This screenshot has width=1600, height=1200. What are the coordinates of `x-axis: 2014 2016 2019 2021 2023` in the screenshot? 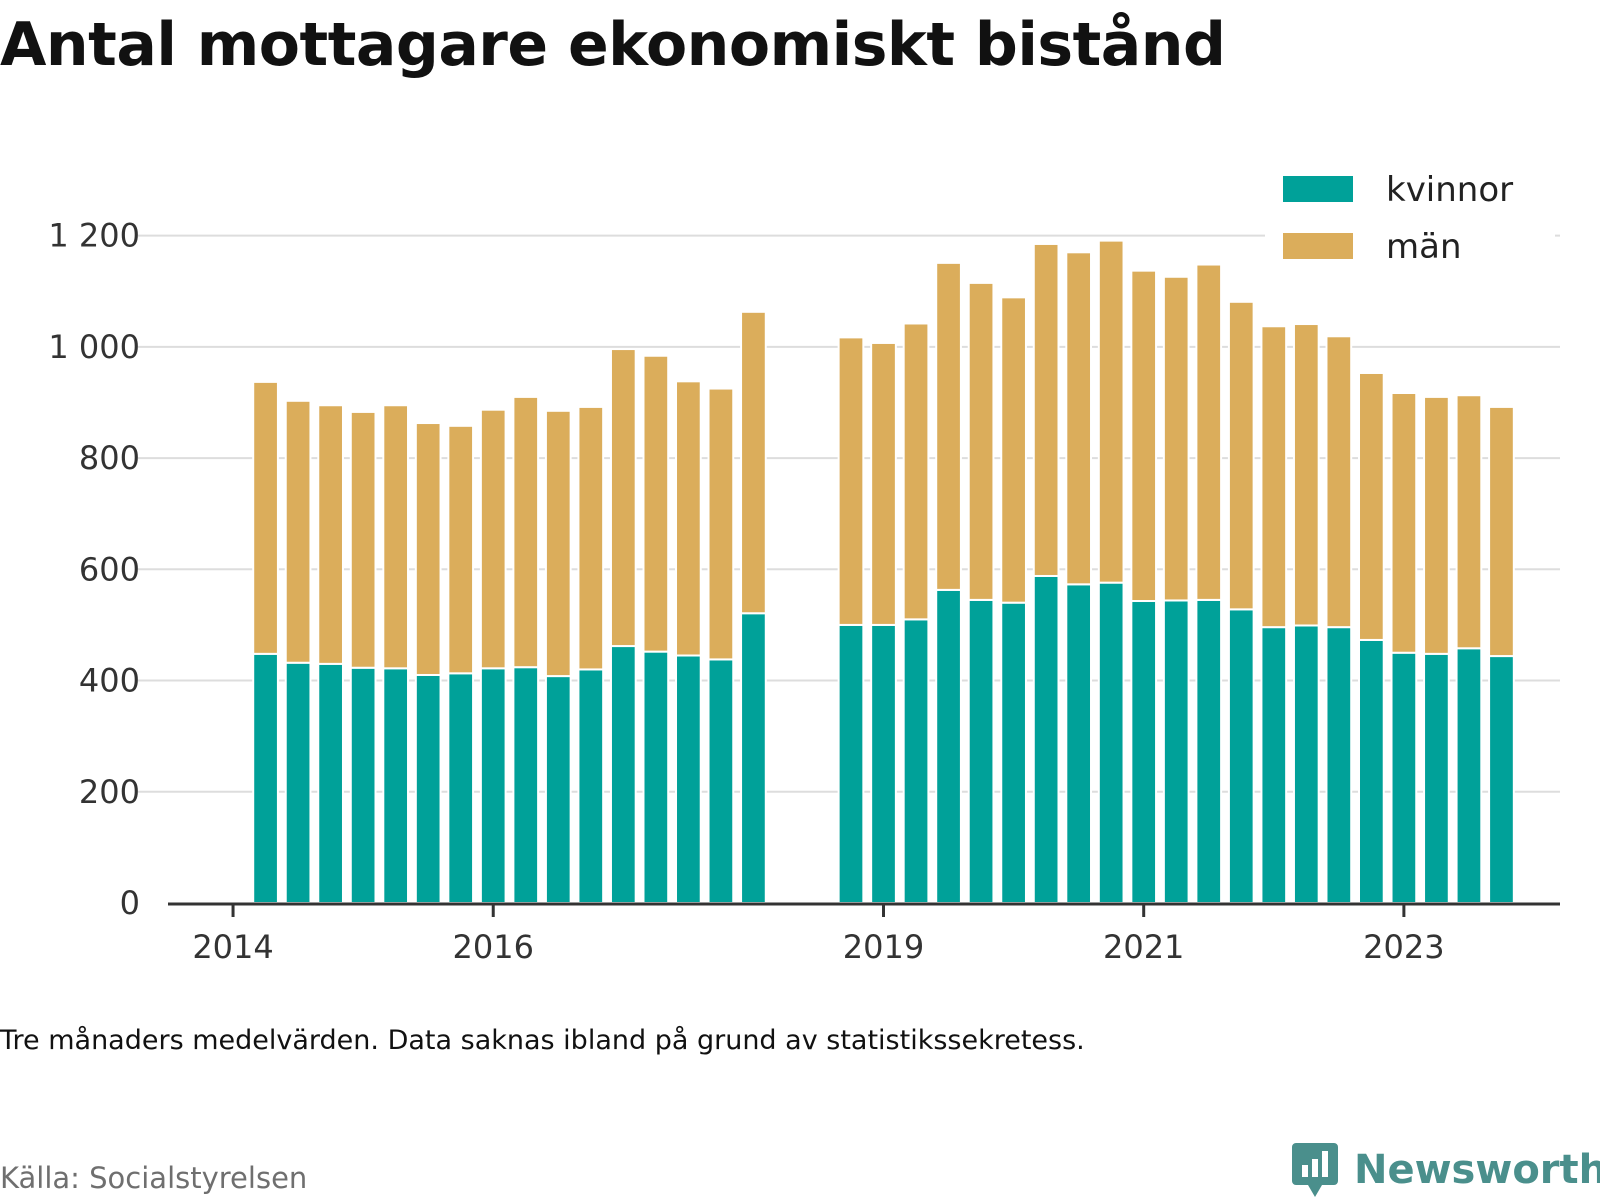 It's located at (864, 934).